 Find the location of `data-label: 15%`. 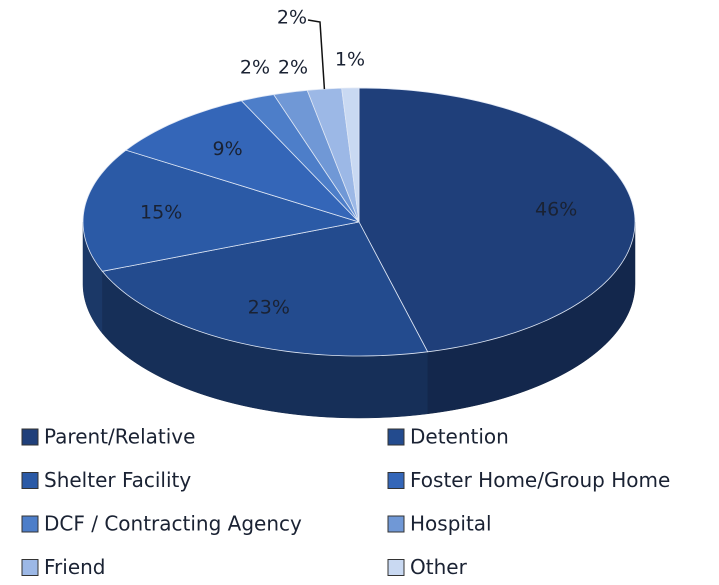

data-label: 15% is located at coordinates (161, 212).